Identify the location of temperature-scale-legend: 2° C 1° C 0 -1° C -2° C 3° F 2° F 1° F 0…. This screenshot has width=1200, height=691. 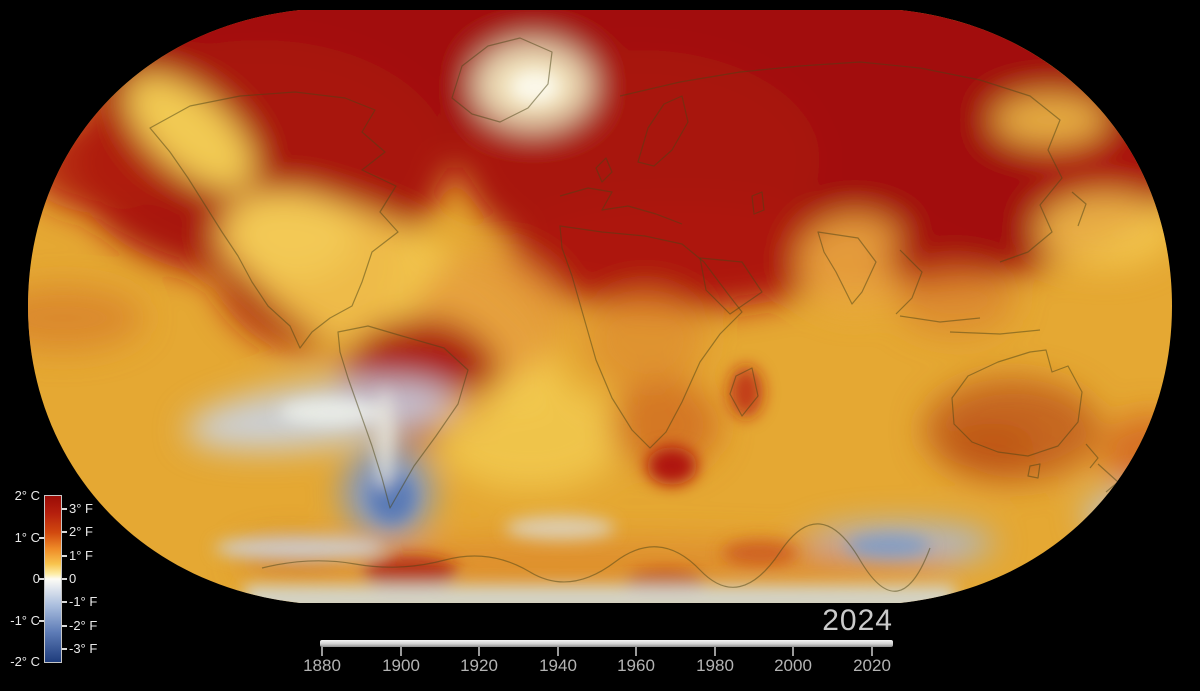
(60, 580).